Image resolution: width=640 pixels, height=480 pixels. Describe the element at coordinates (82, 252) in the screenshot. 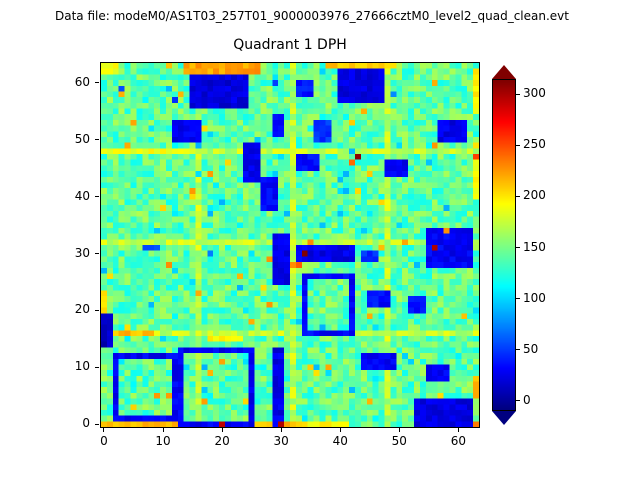

I see `y-tick-label: 30` at that location.